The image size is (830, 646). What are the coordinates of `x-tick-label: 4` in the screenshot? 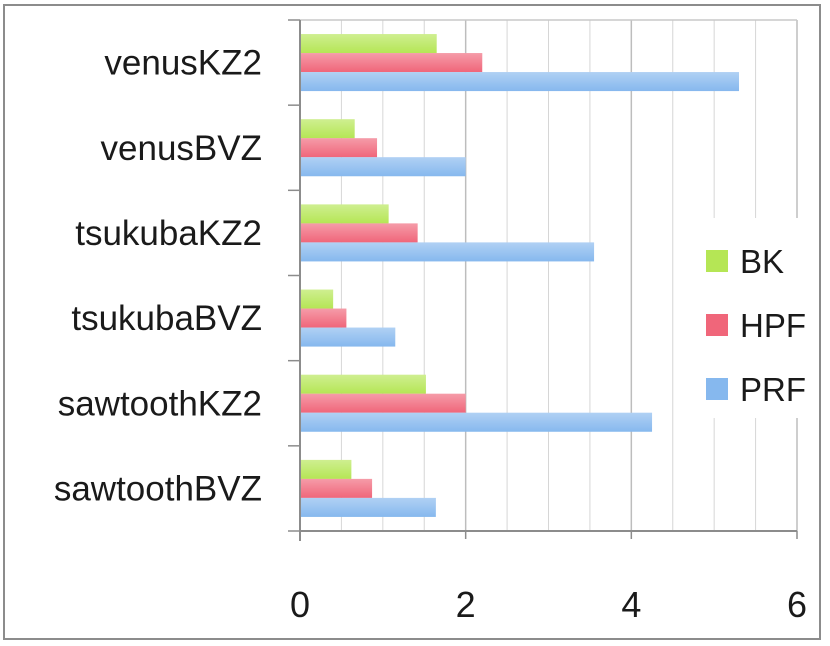 It's located at (631, 604).